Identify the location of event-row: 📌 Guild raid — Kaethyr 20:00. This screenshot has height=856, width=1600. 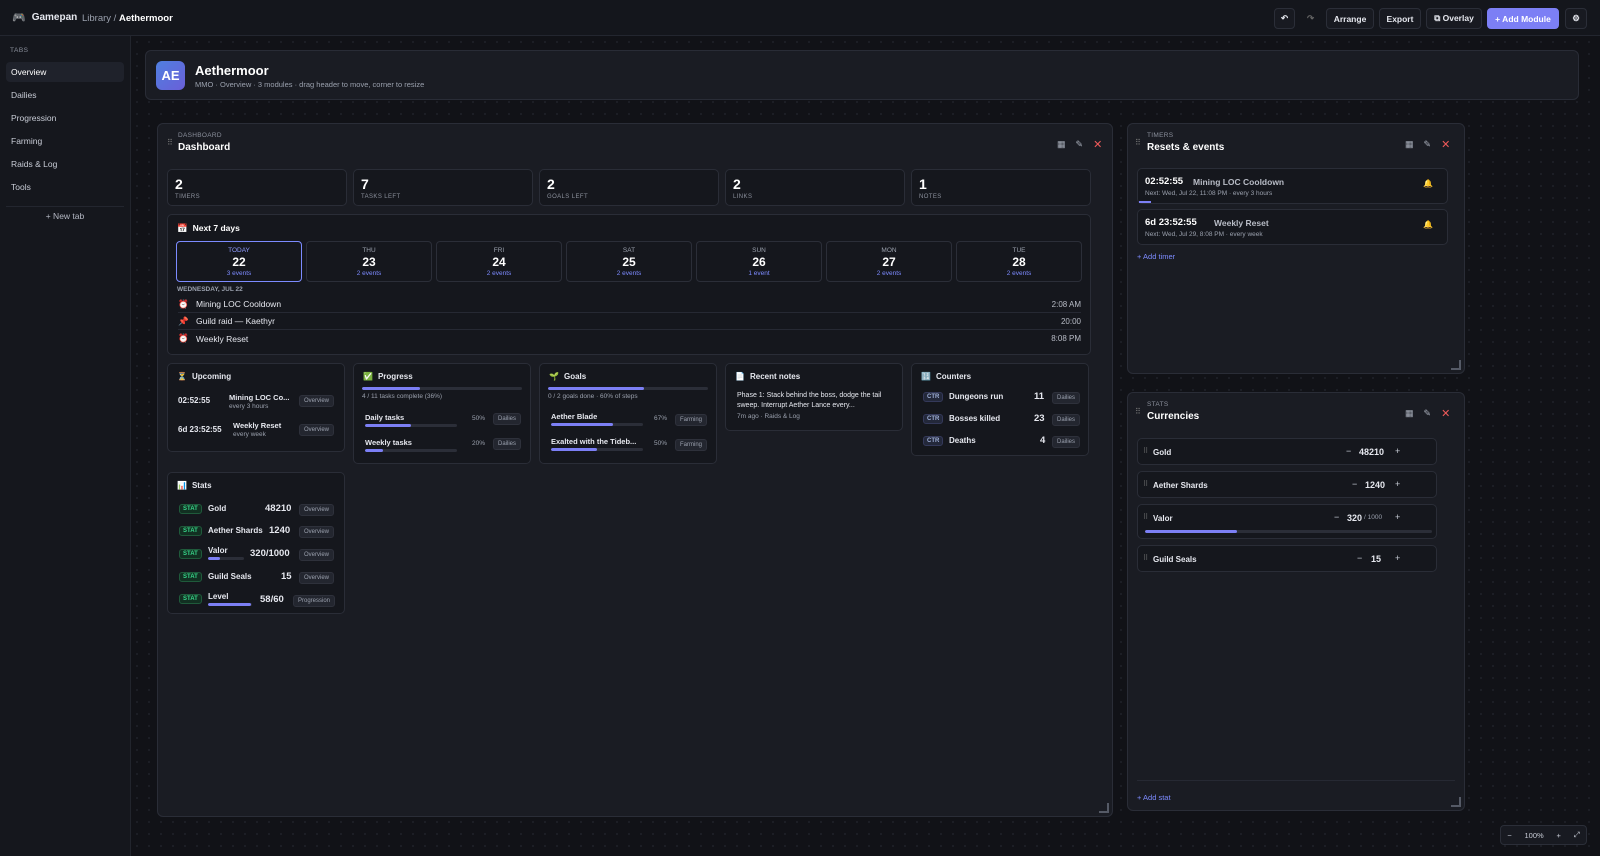
(629, 321).